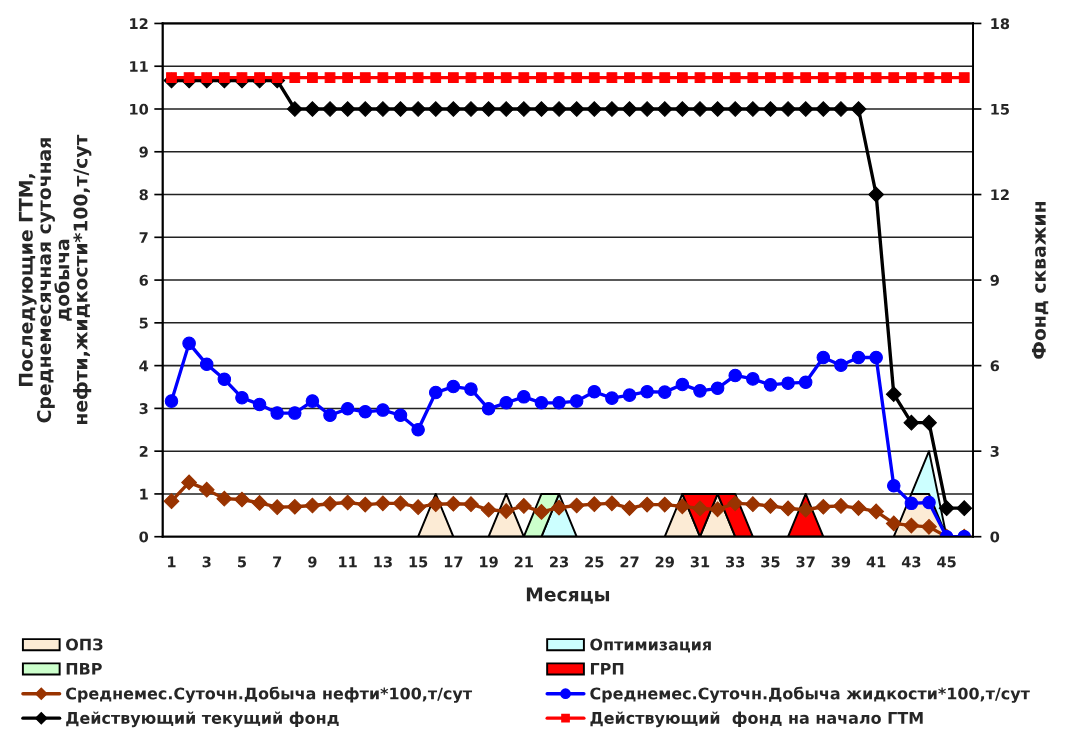  Describe the element at coordinates (810, 694) in the screenshot. I see `legend-label: Среднемес.Суточн.Добыча жидкости*100,т/сут` at that location.